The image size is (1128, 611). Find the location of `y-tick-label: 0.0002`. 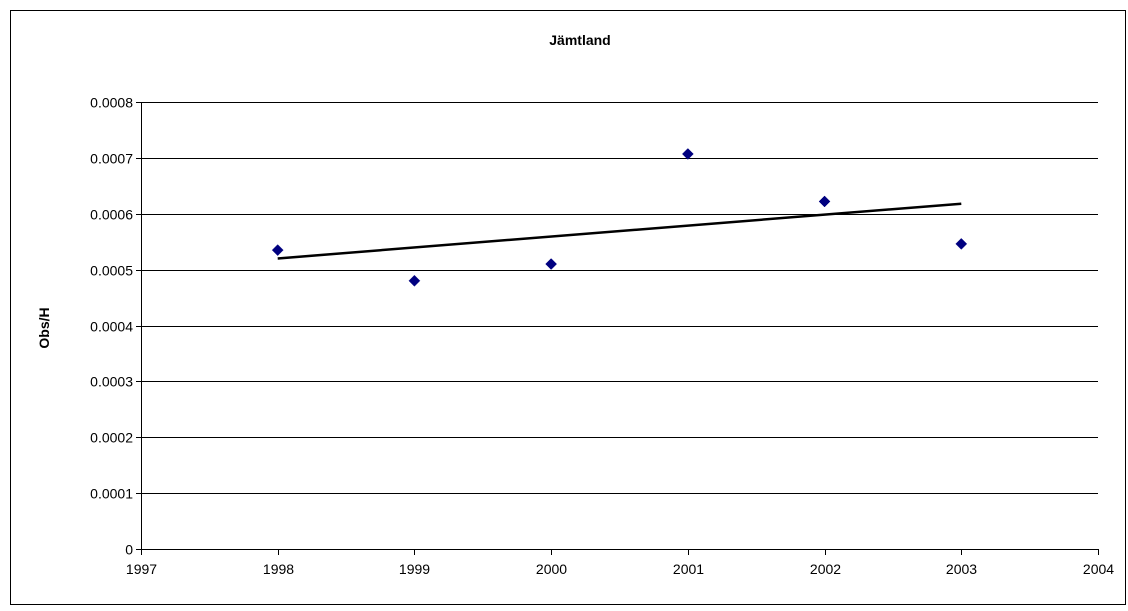

y-tick-label: 0.0002 is located at coordinates (111, 438).